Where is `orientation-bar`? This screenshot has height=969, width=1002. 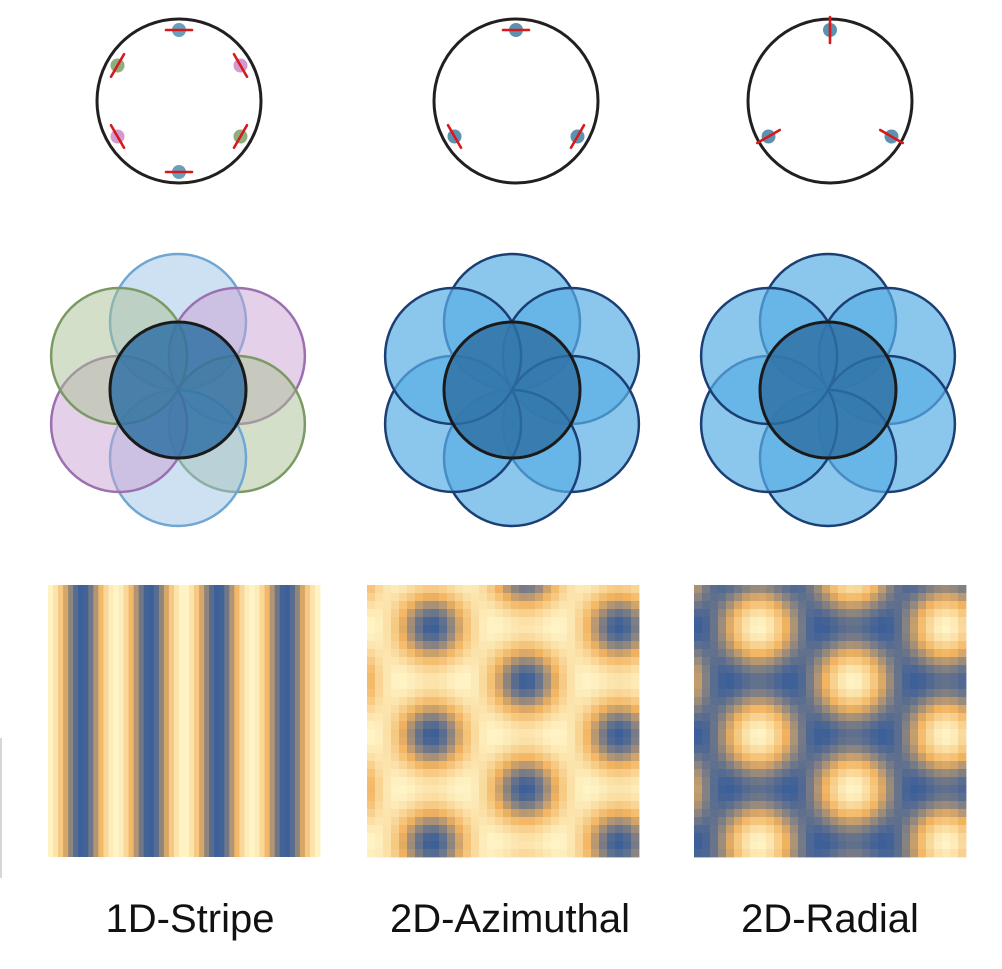 orientation-bar is located at coordinates (117, 65).